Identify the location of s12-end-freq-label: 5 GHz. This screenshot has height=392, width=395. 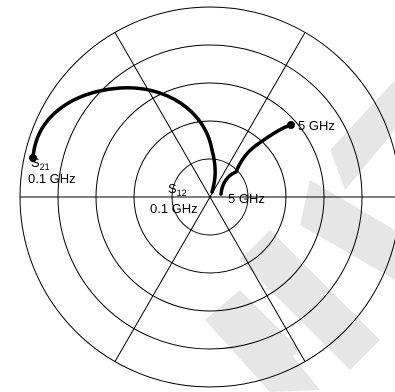
(316, 125).